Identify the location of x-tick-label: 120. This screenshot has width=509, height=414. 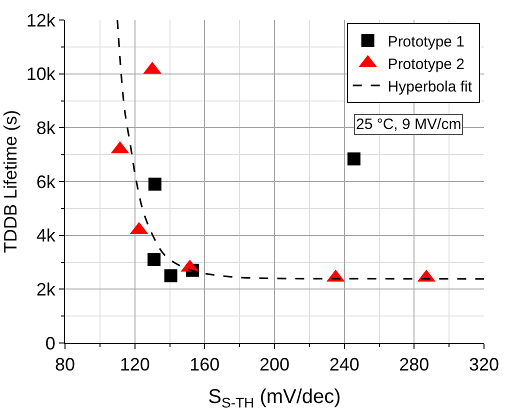
(135, 364).